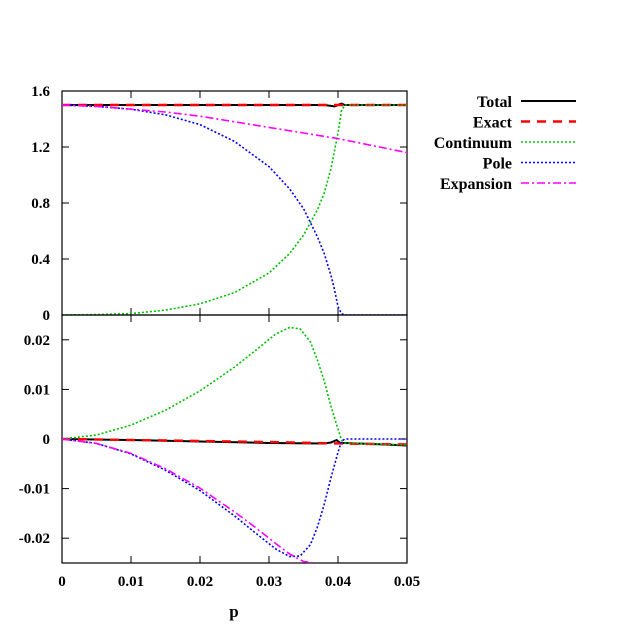 The height and width of the screenshot is (627, 623). Describe the element at coordinates (37, 390) in the screenshot. I see `bottom-y-tick-label: 0.01` at that location.